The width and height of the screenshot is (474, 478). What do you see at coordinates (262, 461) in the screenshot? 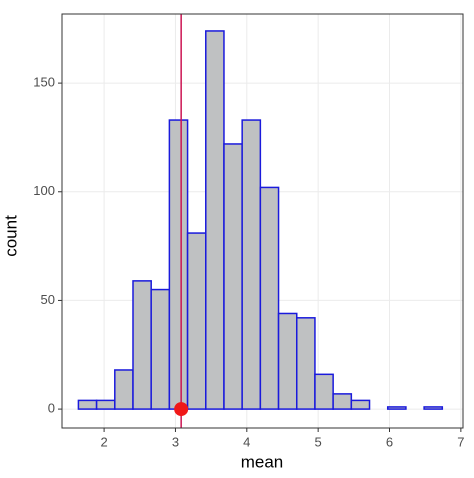
I see `x-axis-title: mean` at bounding box center [262, 461].